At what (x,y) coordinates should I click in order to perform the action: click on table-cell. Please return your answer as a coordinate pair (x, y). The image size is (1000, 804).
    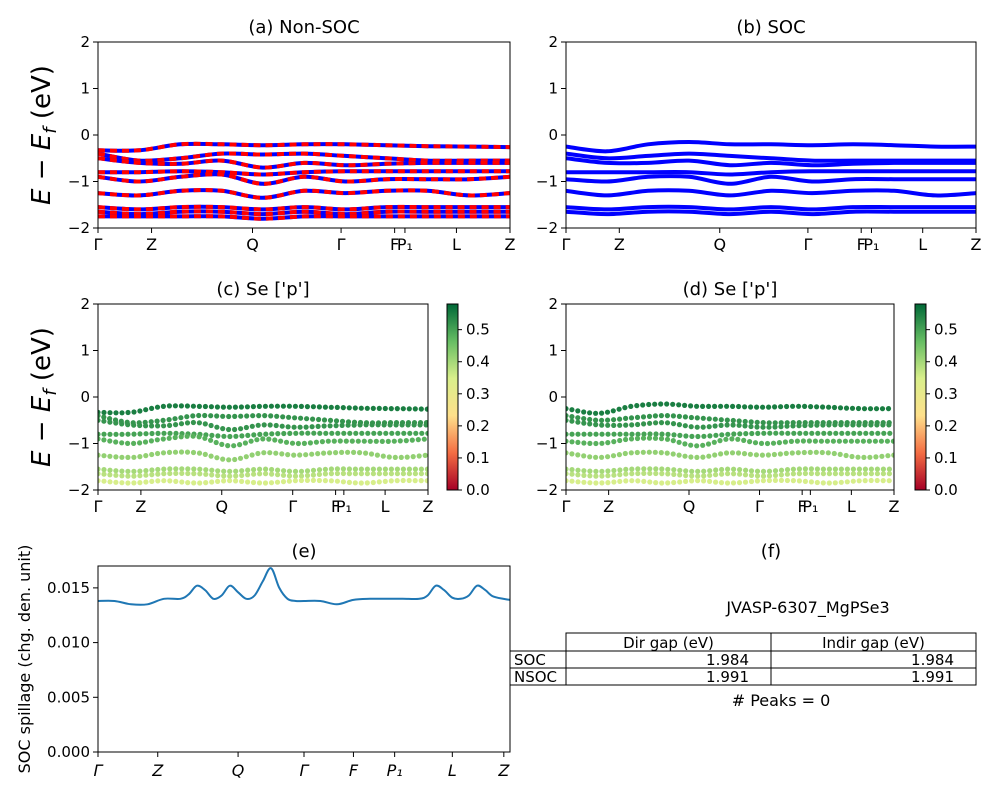
    Looking at the image, I should click on (873, 676).